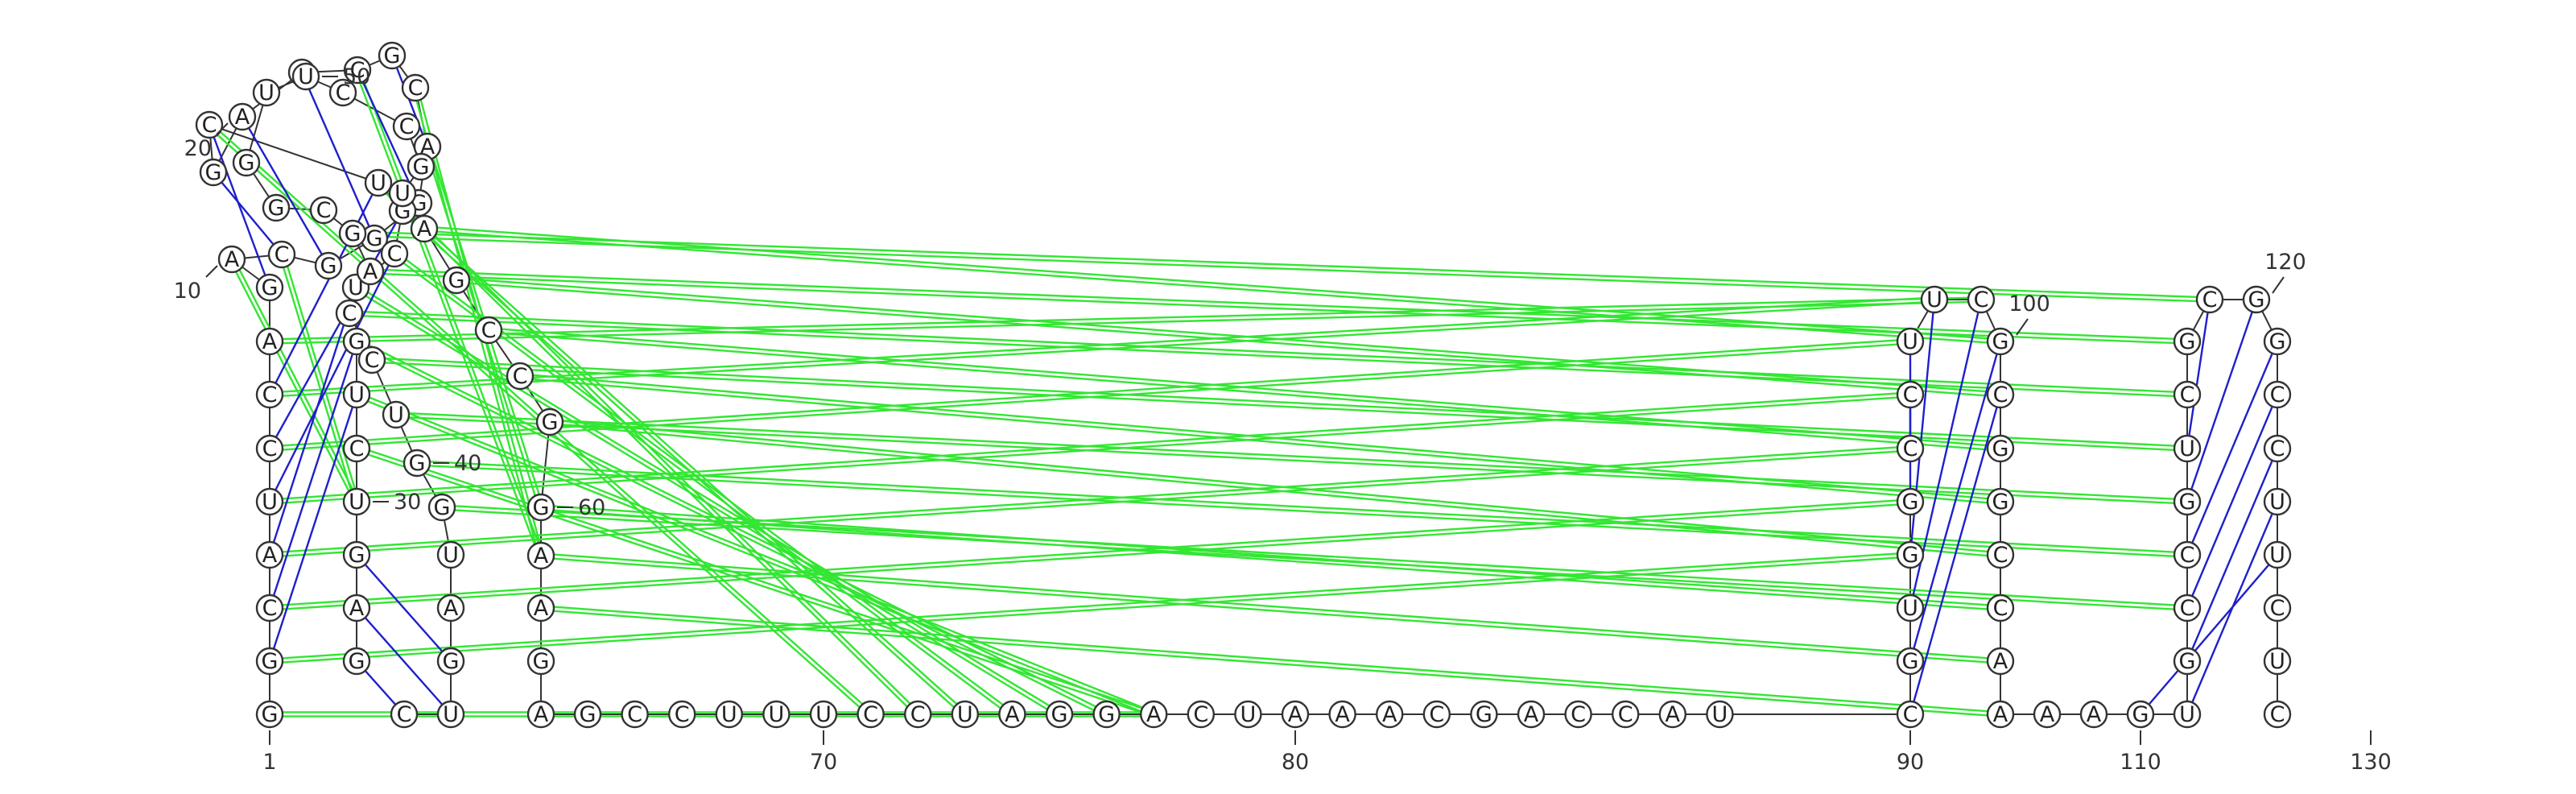  I want to click on numbering-label: 30, so click(407, 502).